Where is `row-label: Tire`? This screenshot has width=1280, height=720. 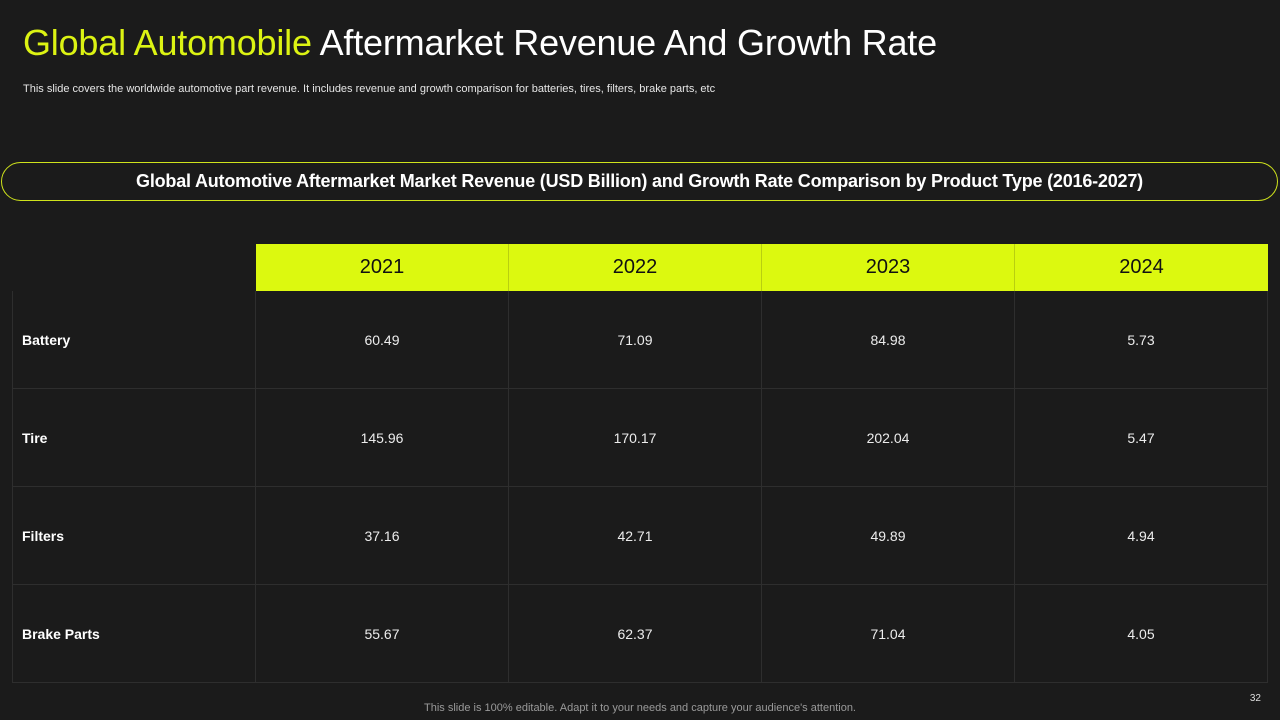
row-label: Tire is located at coordinates (134, 437).